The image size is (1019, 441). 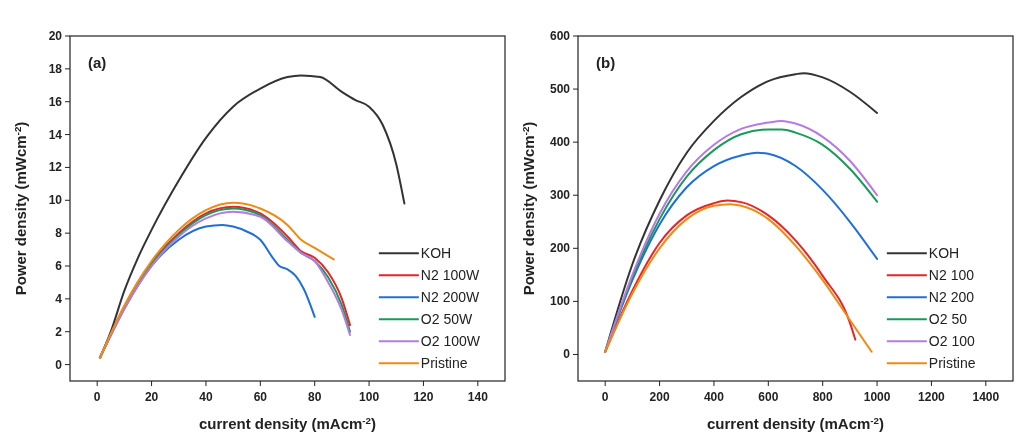 I want to click on legend-label: N2 200, so click(x=951, y=297).